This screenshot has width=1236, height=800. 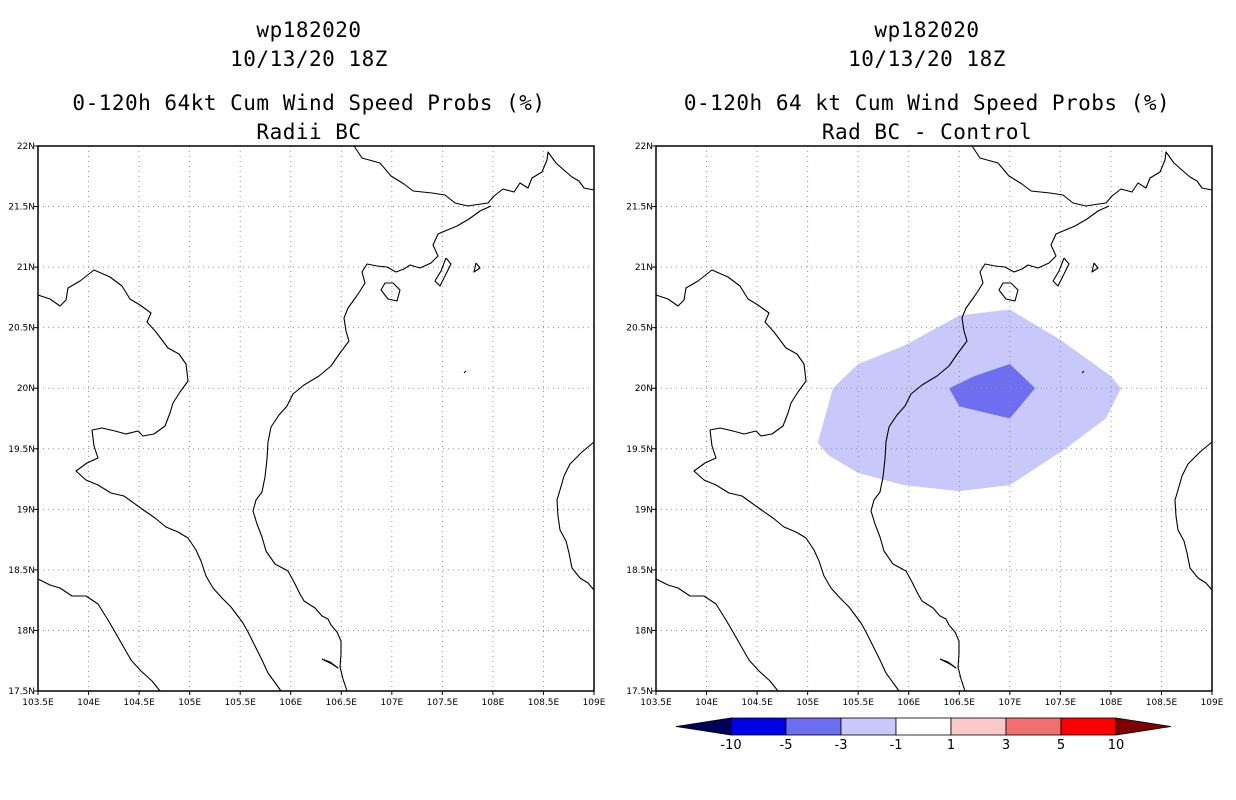 What do you see at coordinates (309, 30) in the screenshot?
I see `left-storm-id: wp182020` at bounding box center [309, 30].